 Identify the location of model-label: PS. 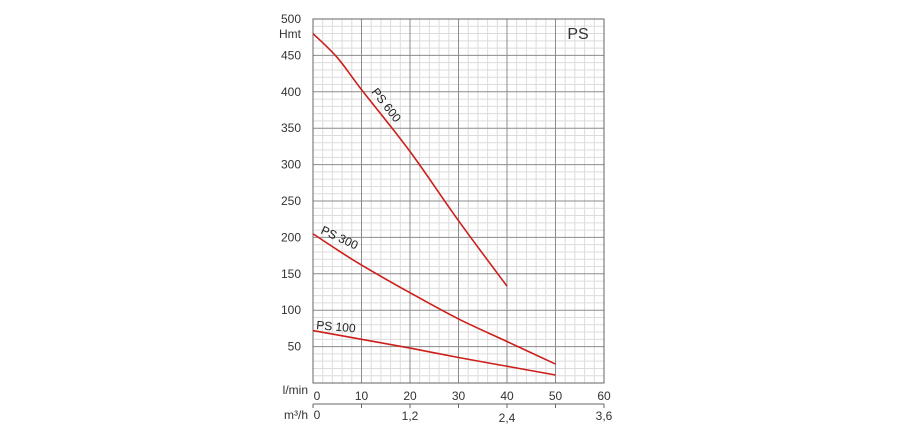
(577, 34).